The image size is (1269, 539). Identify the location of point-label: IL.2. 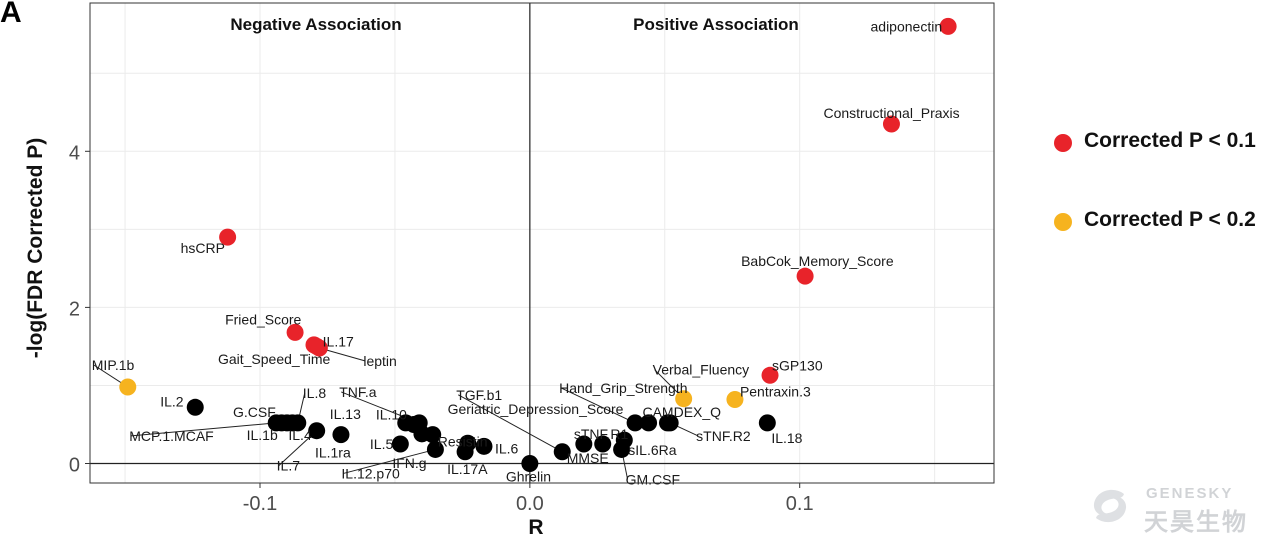
(172, 401).